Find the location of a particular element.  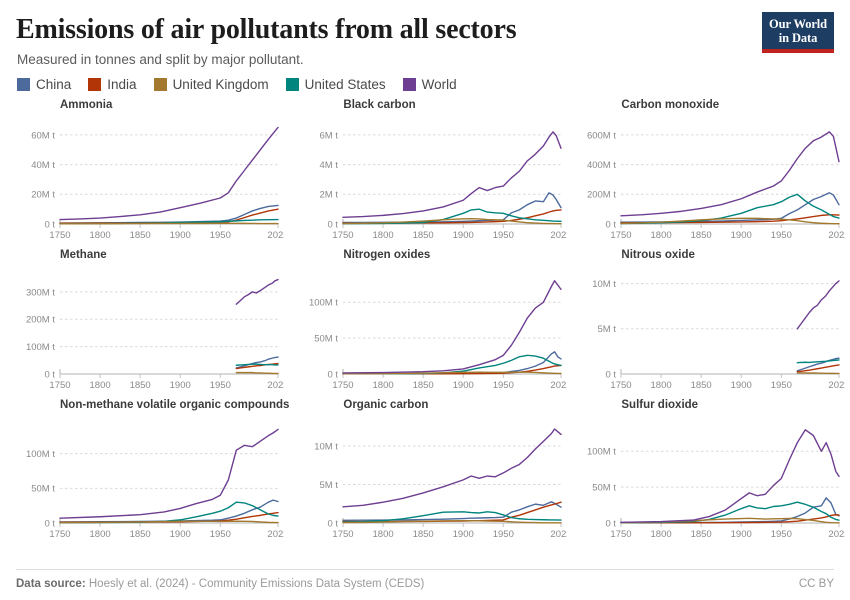

panel-title: Organic carbon is located at coordinates (386, 404).